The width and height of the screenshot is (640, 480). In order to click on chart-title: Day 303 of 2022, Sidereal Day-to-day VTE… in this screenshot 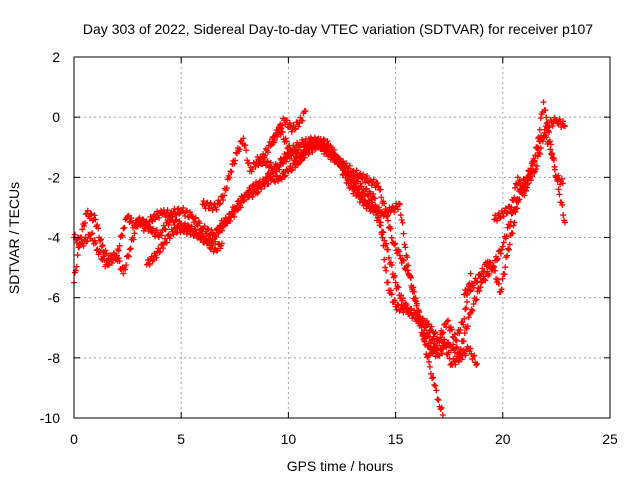, I will do `click(338, 29)`.